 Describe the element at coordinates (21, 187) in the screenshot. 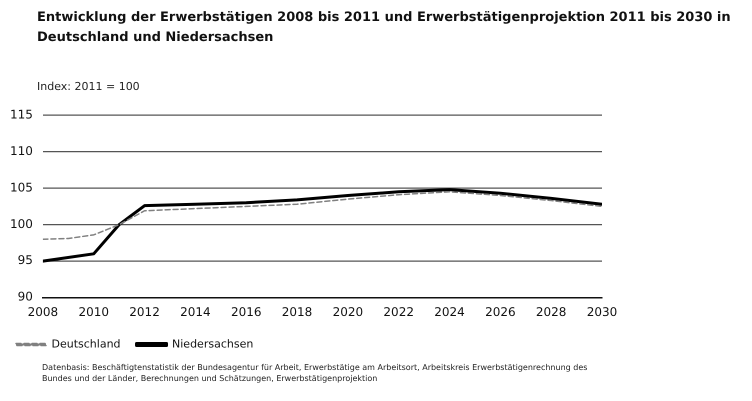

I see `y-tick-label: 105` at that location.